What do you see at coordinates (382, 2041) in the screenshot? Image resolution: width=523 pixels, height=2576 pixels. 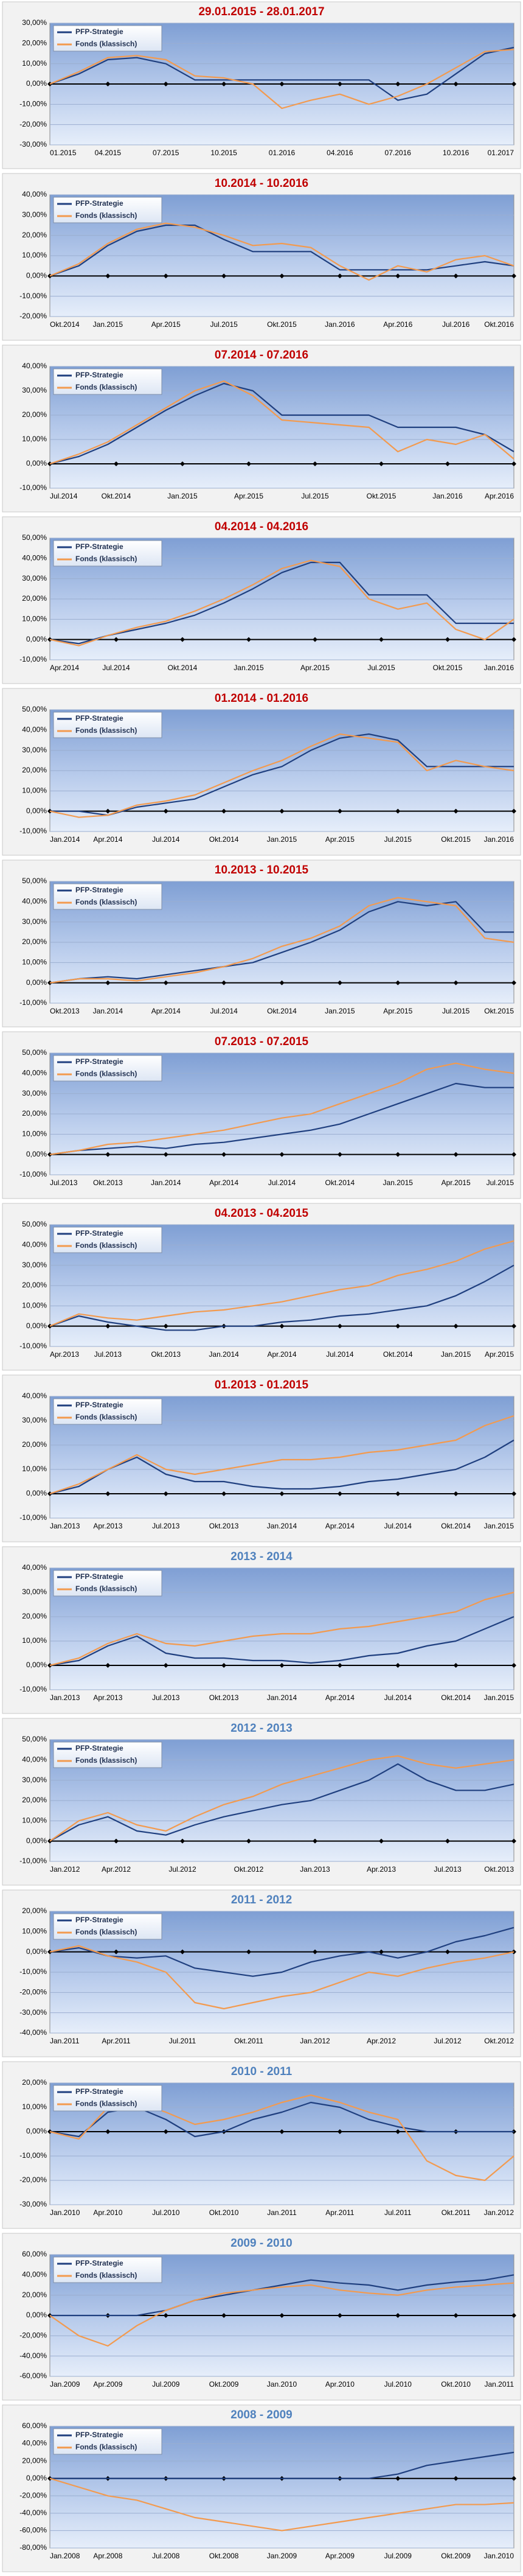 I see `x-tick-label: Apr.2012` at bounding box center [382, 2041].